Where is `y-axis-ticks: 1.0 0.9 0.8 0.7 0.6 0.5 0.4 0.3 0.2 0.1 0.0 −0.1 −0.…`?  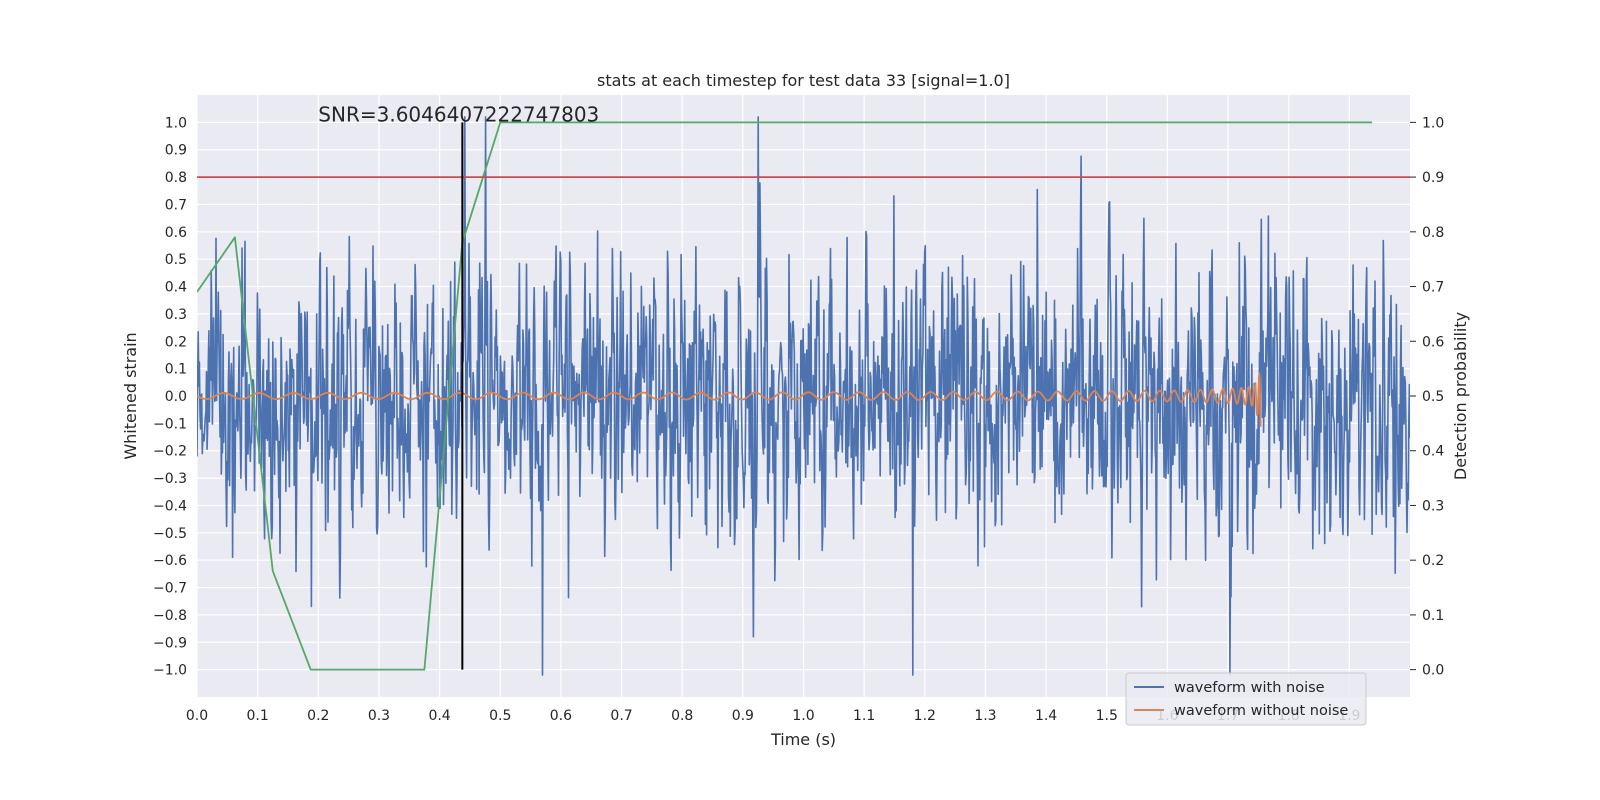 y-axis-ticks: 1.0 0.9 0.8 0.7 0.6 0.5 0.4 0.3 0.2 0.1 0.0 −0.1 −0.… is located at coordinates (170, 396).